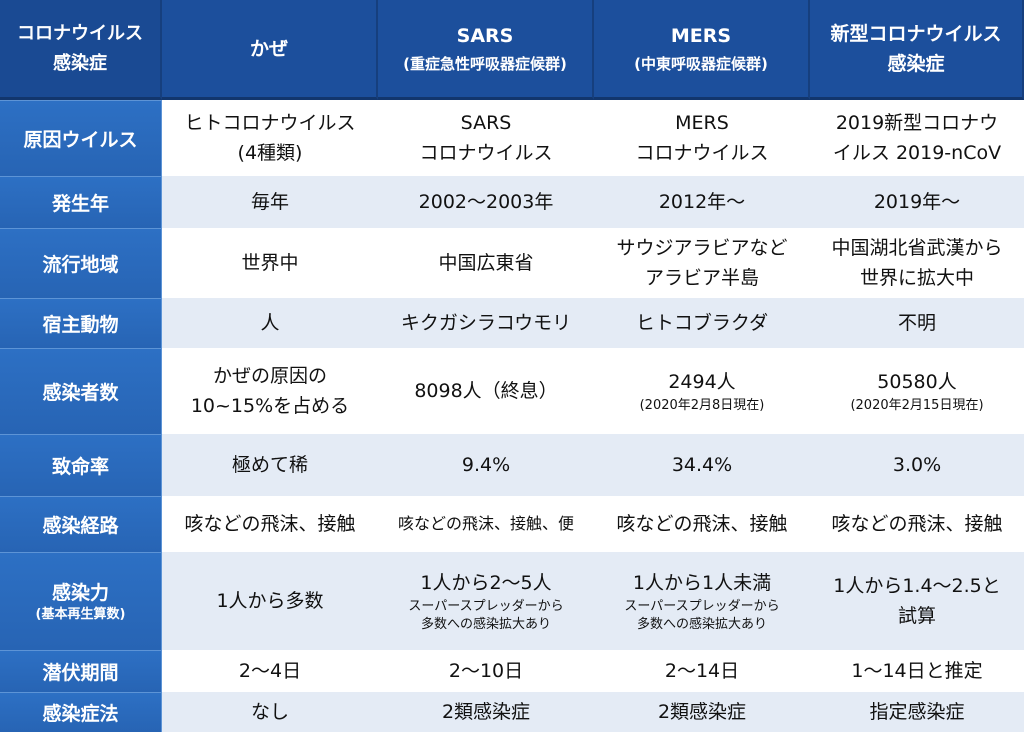  Describe the element at coordinates (702, 323) in the screenshot. I see `cell-mers: ヒトコブラクダ` at that location.